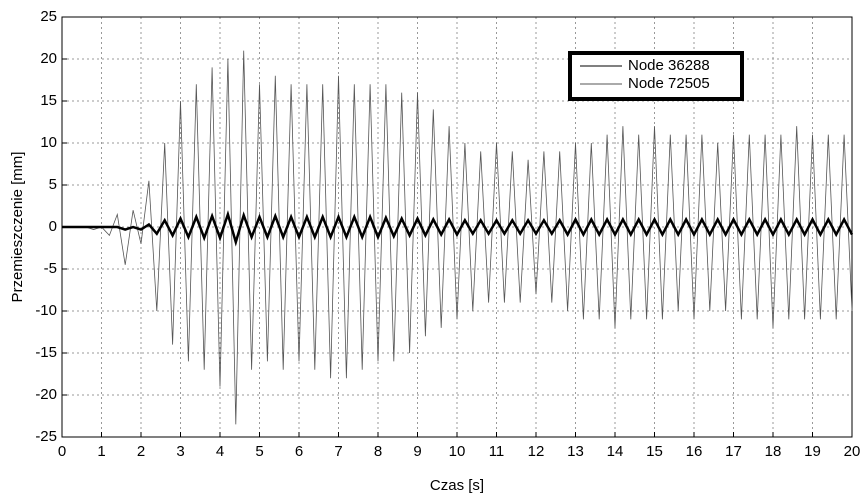 This screenshot has width=864, height=498. What do you see at coordinates (669, 83) in the screenshot?
I see `legend-label: Node 72505` at bounding box center [669, 83].